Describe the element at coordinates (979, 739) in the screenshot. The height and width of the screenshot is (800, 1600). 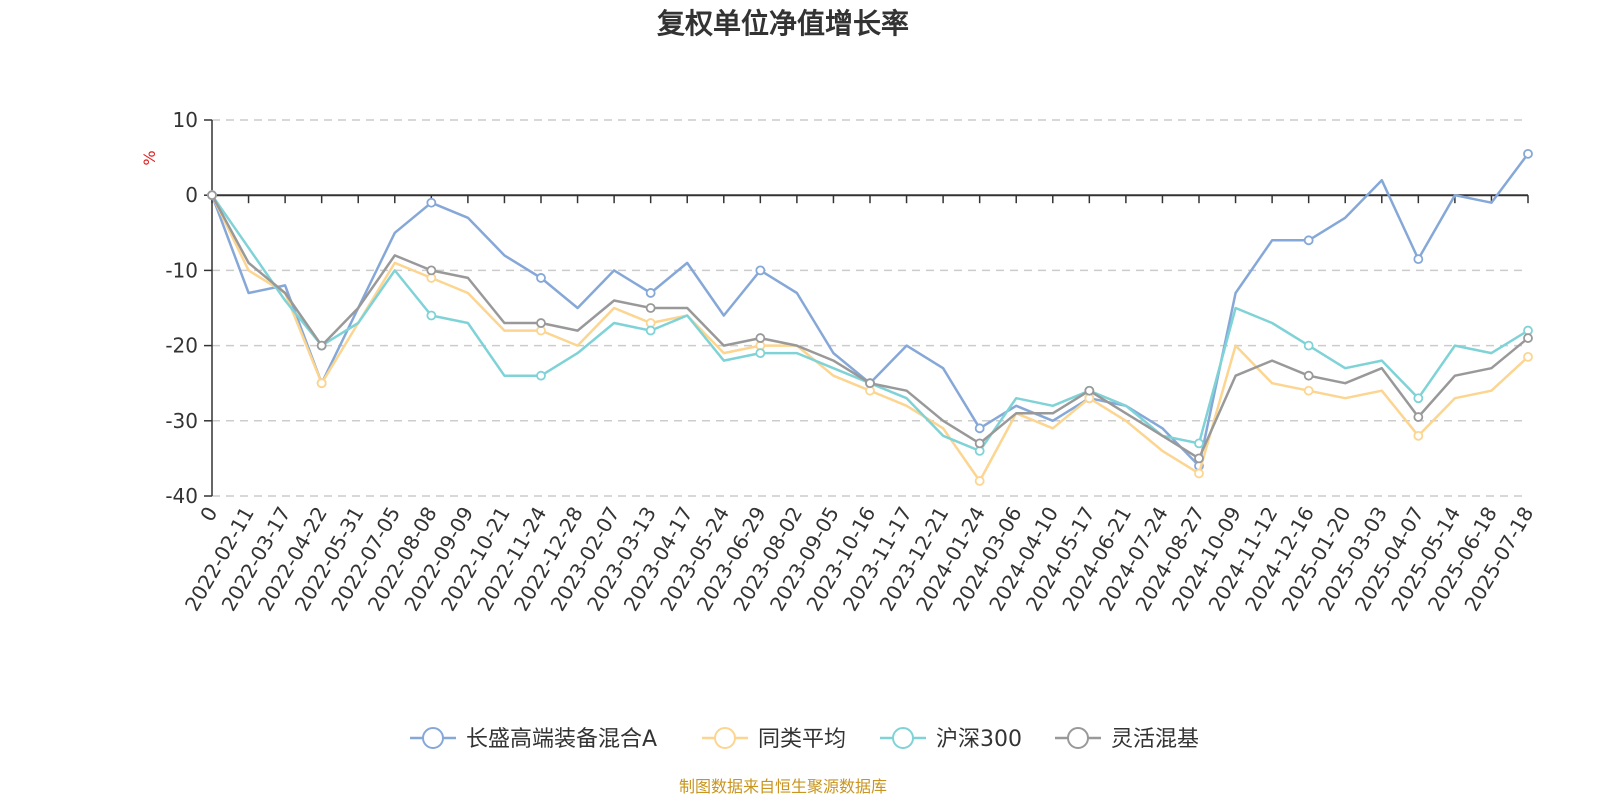
I see `legend-label: 沪深300` at that location.